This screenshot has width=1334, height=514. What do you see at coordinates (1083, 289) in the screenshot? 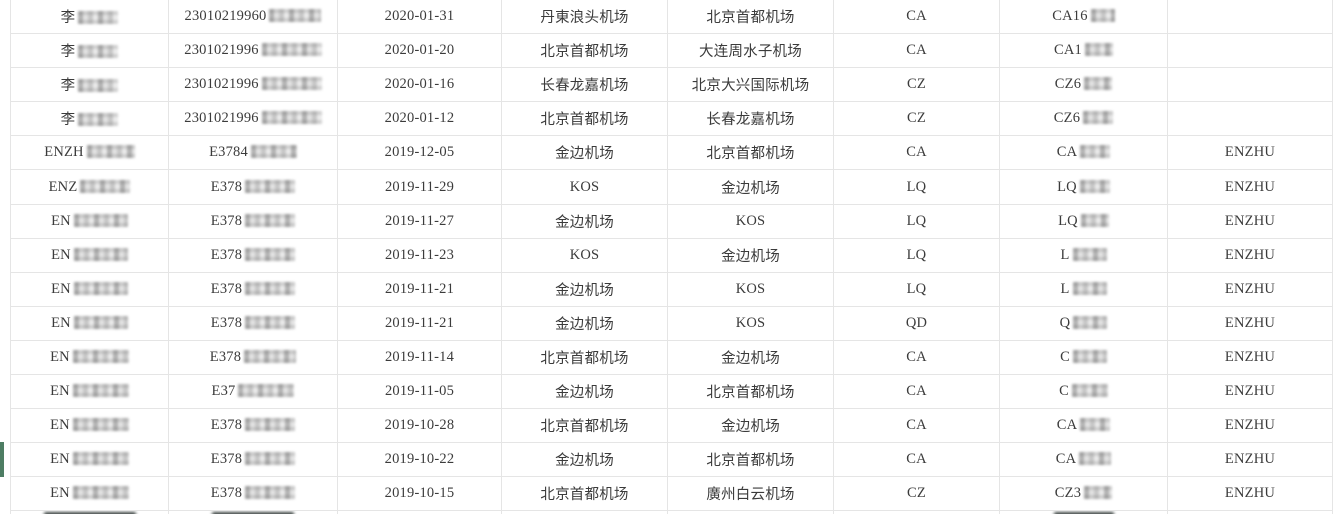
I see `cell-flight-number: L` at bounding box center [1083, 289].